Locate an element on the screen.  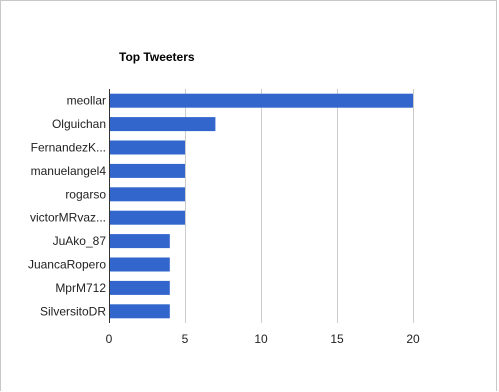
category-label: SilversitoDR is located at coordinates (73, 311).